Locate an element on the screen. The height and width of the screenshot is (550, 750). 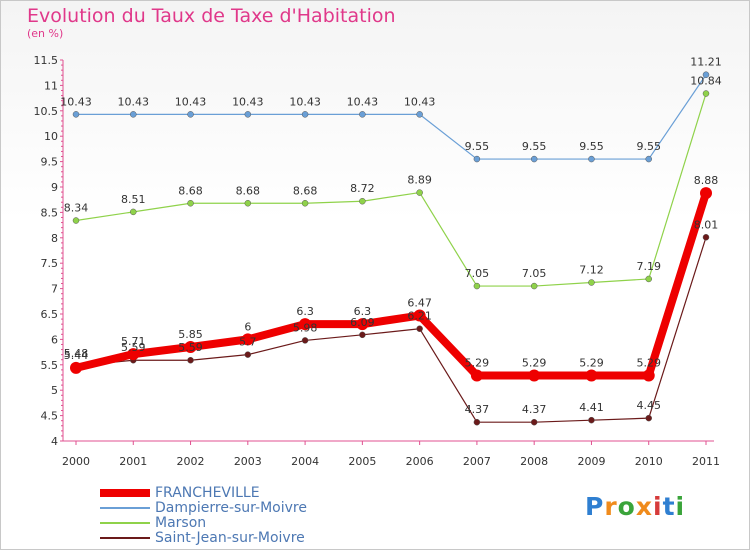
legend-swatch-marson is located at coordinates (125, 523).